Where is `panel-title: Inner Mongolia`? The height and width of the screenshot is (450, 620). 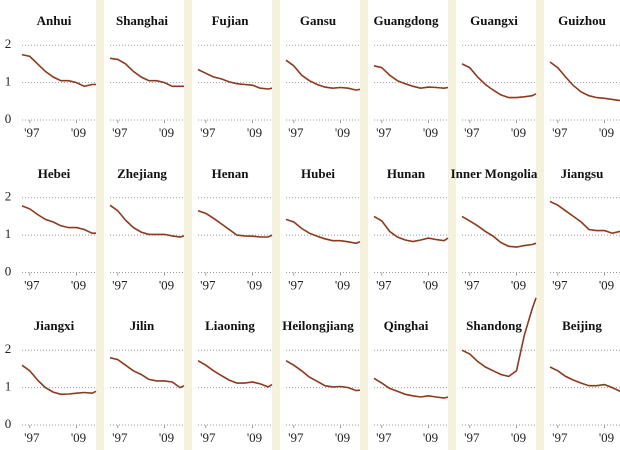
panel-title: Inner Mongolia is located at coordinates (494, 173).